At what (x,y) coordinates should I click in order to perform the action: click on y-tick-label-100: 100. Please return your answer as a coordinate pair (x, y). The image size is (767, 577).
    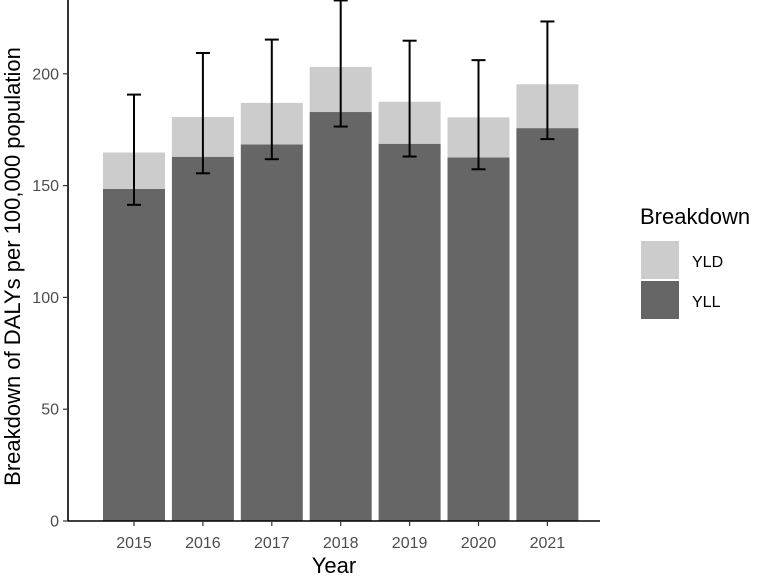
    Looking at the image, I should click on (45, 298).